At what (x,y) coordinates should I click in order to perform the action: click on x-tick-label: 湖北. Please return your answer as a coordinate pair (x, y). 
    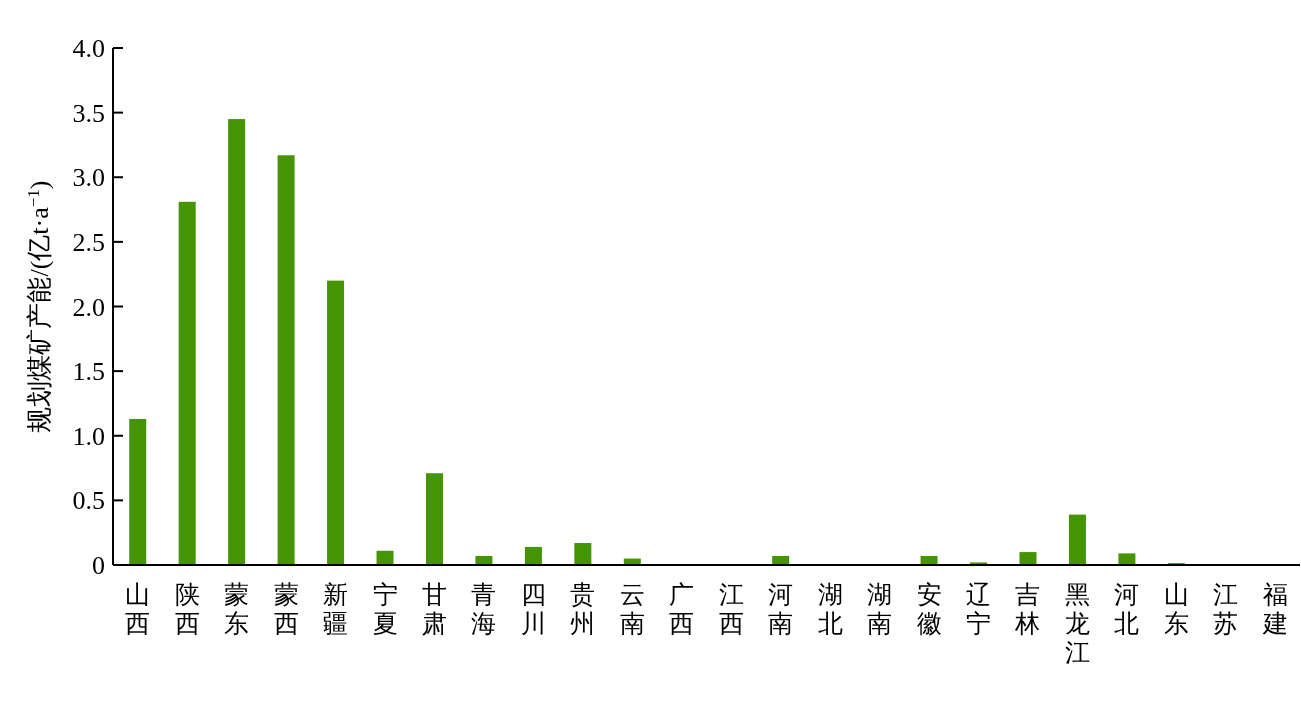
    Looking at the image, I should click on (830, 609).